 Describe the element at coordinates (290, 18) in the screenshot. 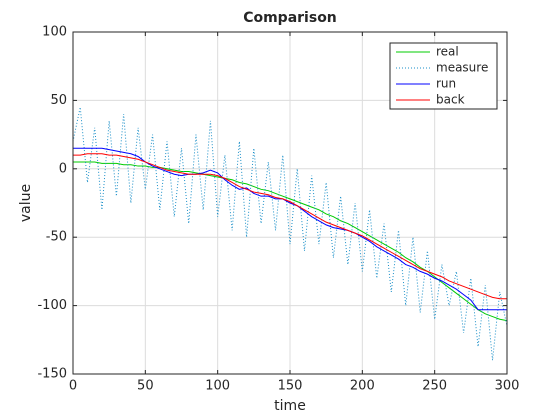

I see `chart-title: Comparison` at that location.